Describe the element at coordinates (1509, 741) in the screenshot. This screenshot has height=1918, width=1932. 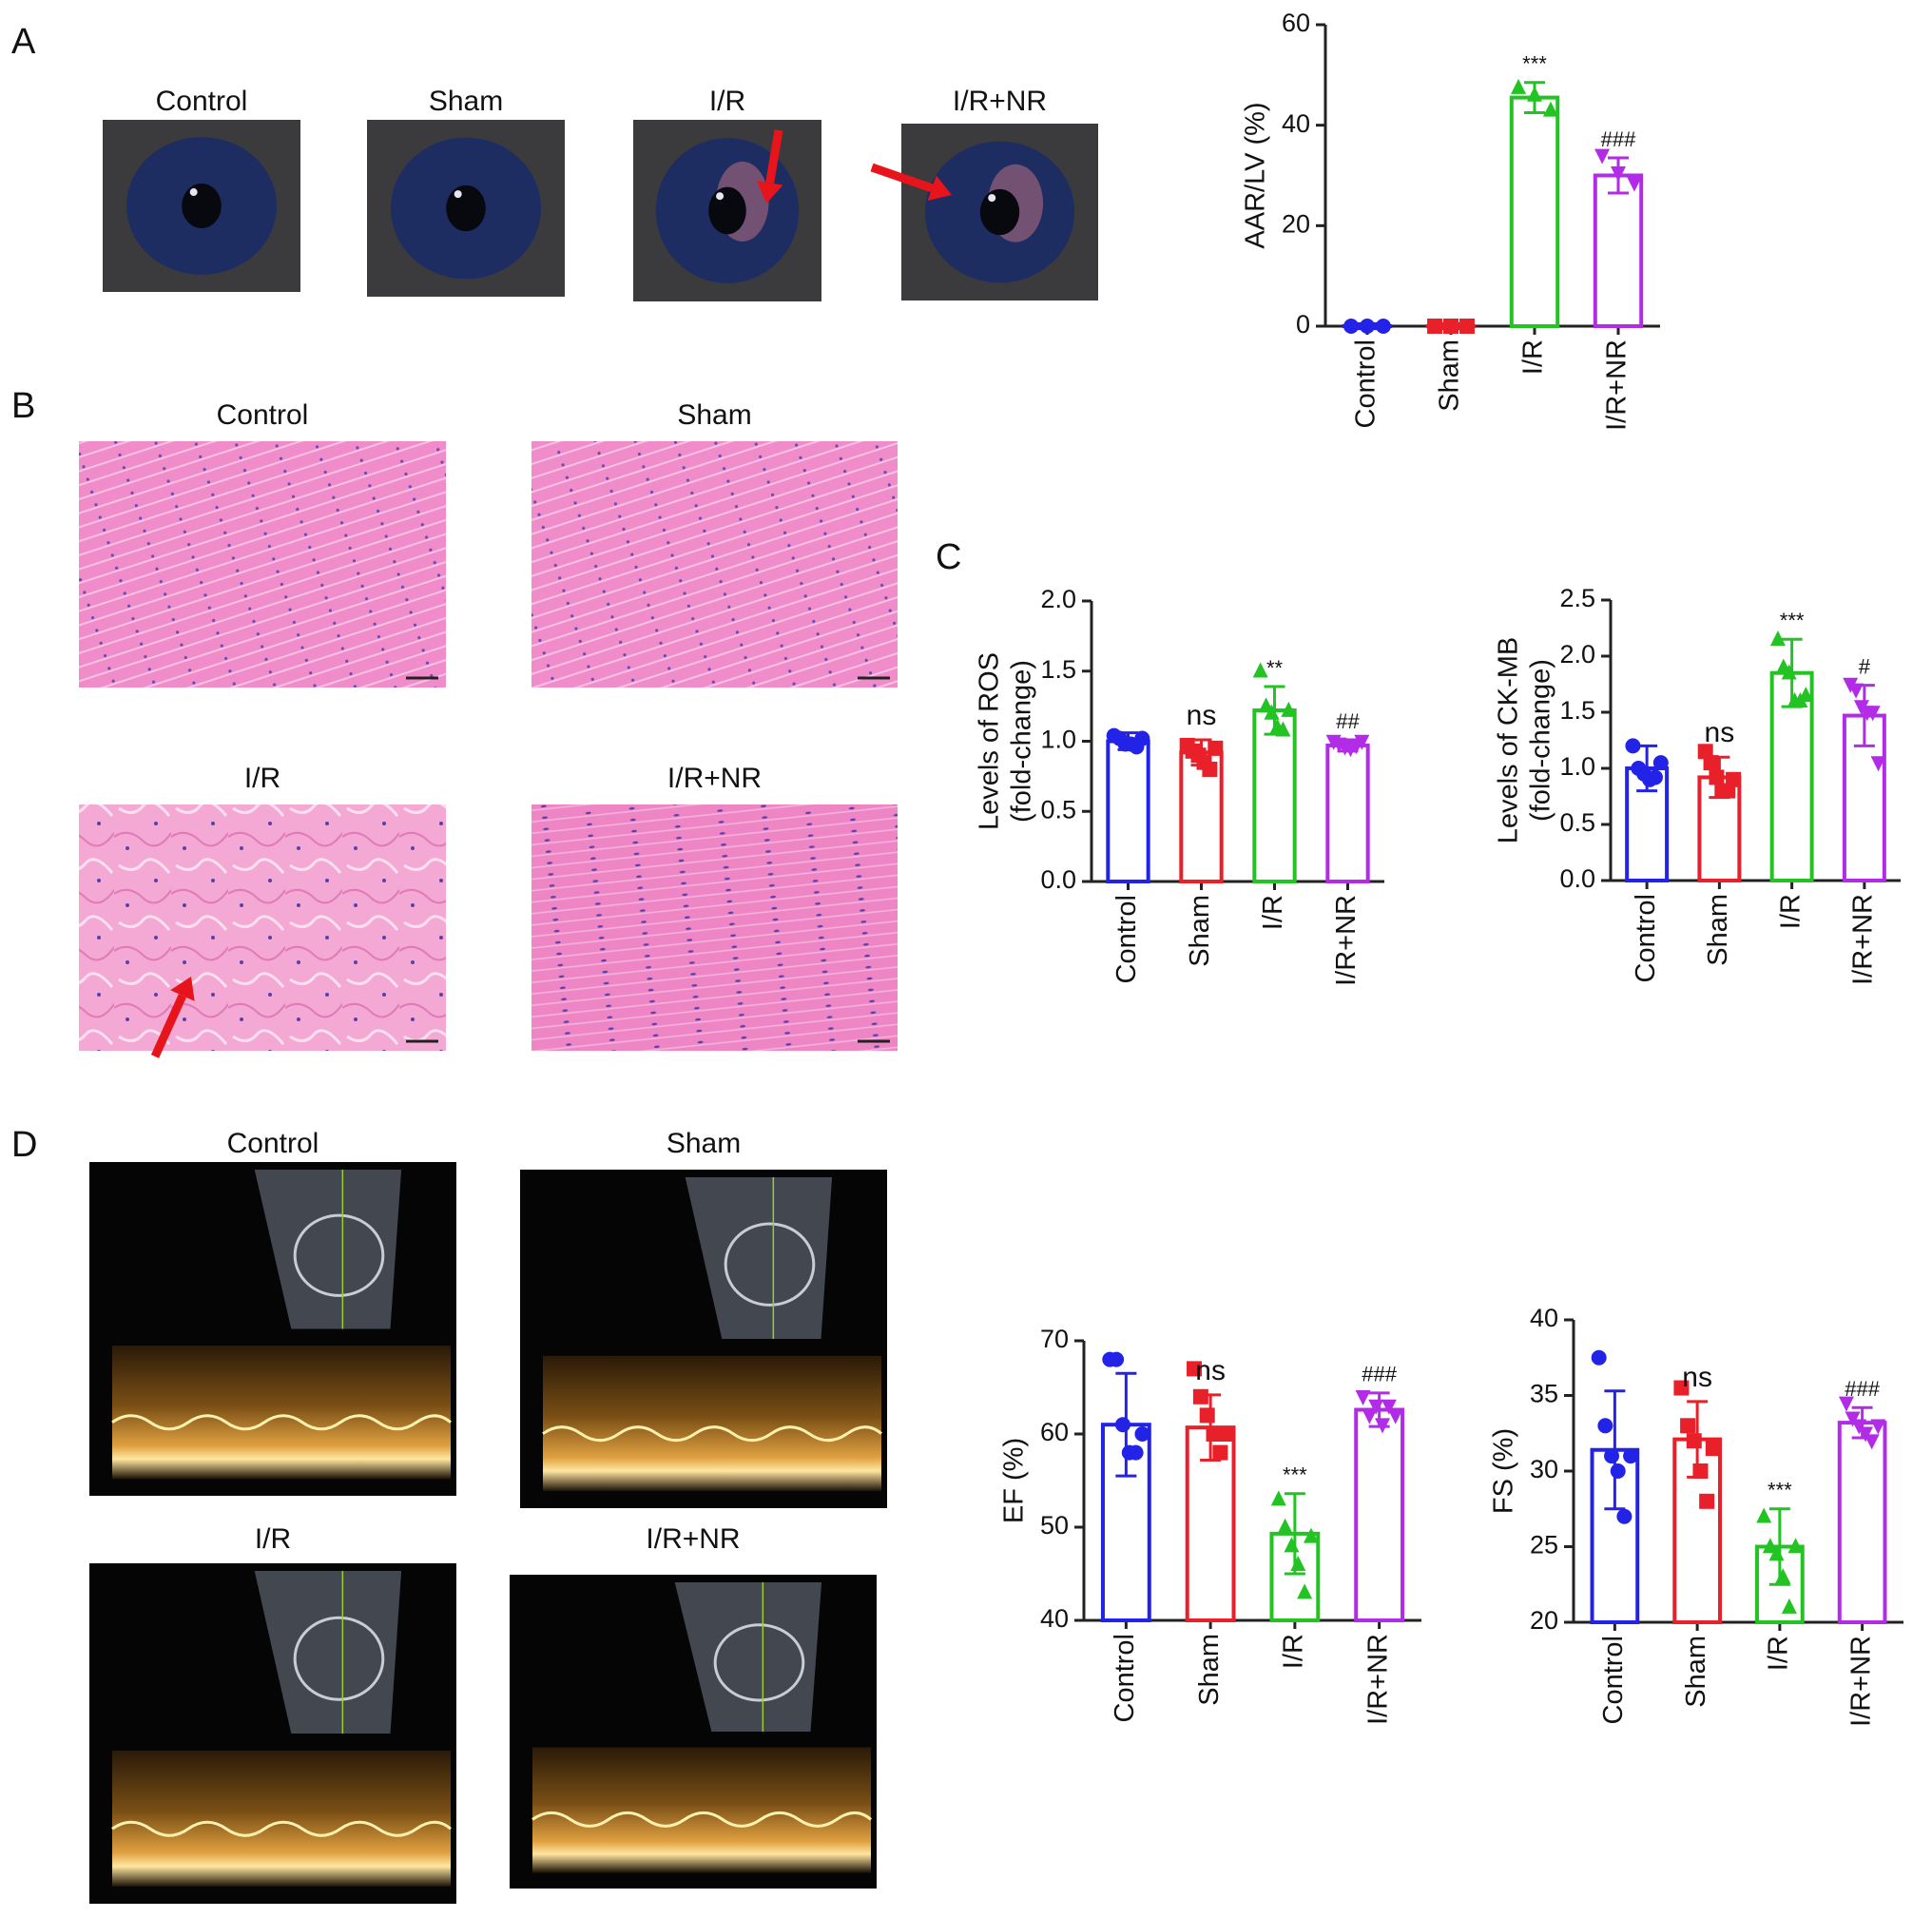
I see `y-axis-label: Levels of CK-MB` at that location.